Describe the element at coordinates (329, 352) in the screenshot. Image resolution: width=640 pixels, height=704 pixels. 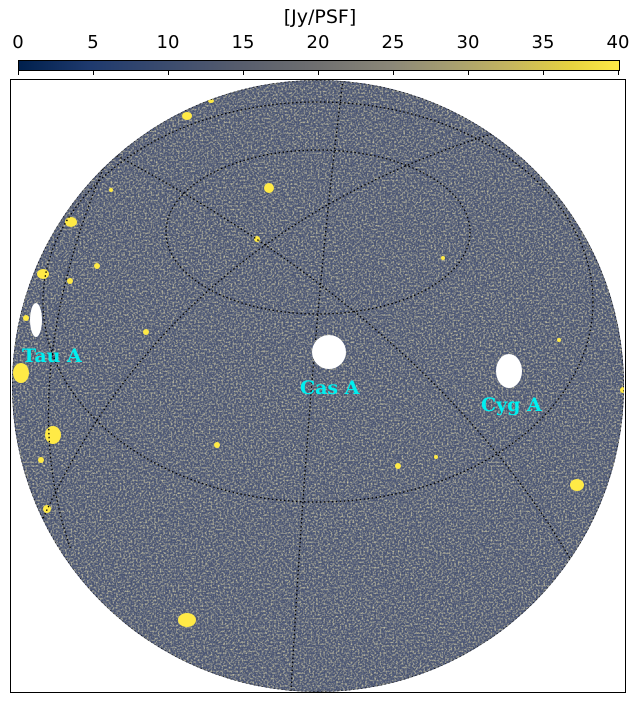
I see `cas-a-mask` at that location.